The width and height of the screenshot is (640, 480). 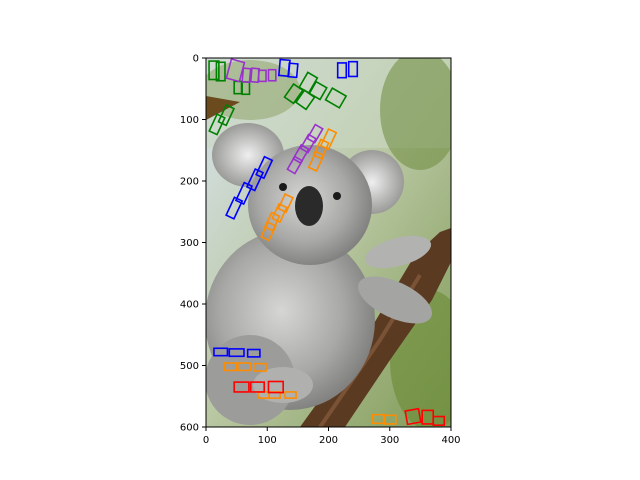 What do you see at coordinates (189, 182) in the screenshot?
I see `y-tick-label: 200` at bounding box center [189, 182].